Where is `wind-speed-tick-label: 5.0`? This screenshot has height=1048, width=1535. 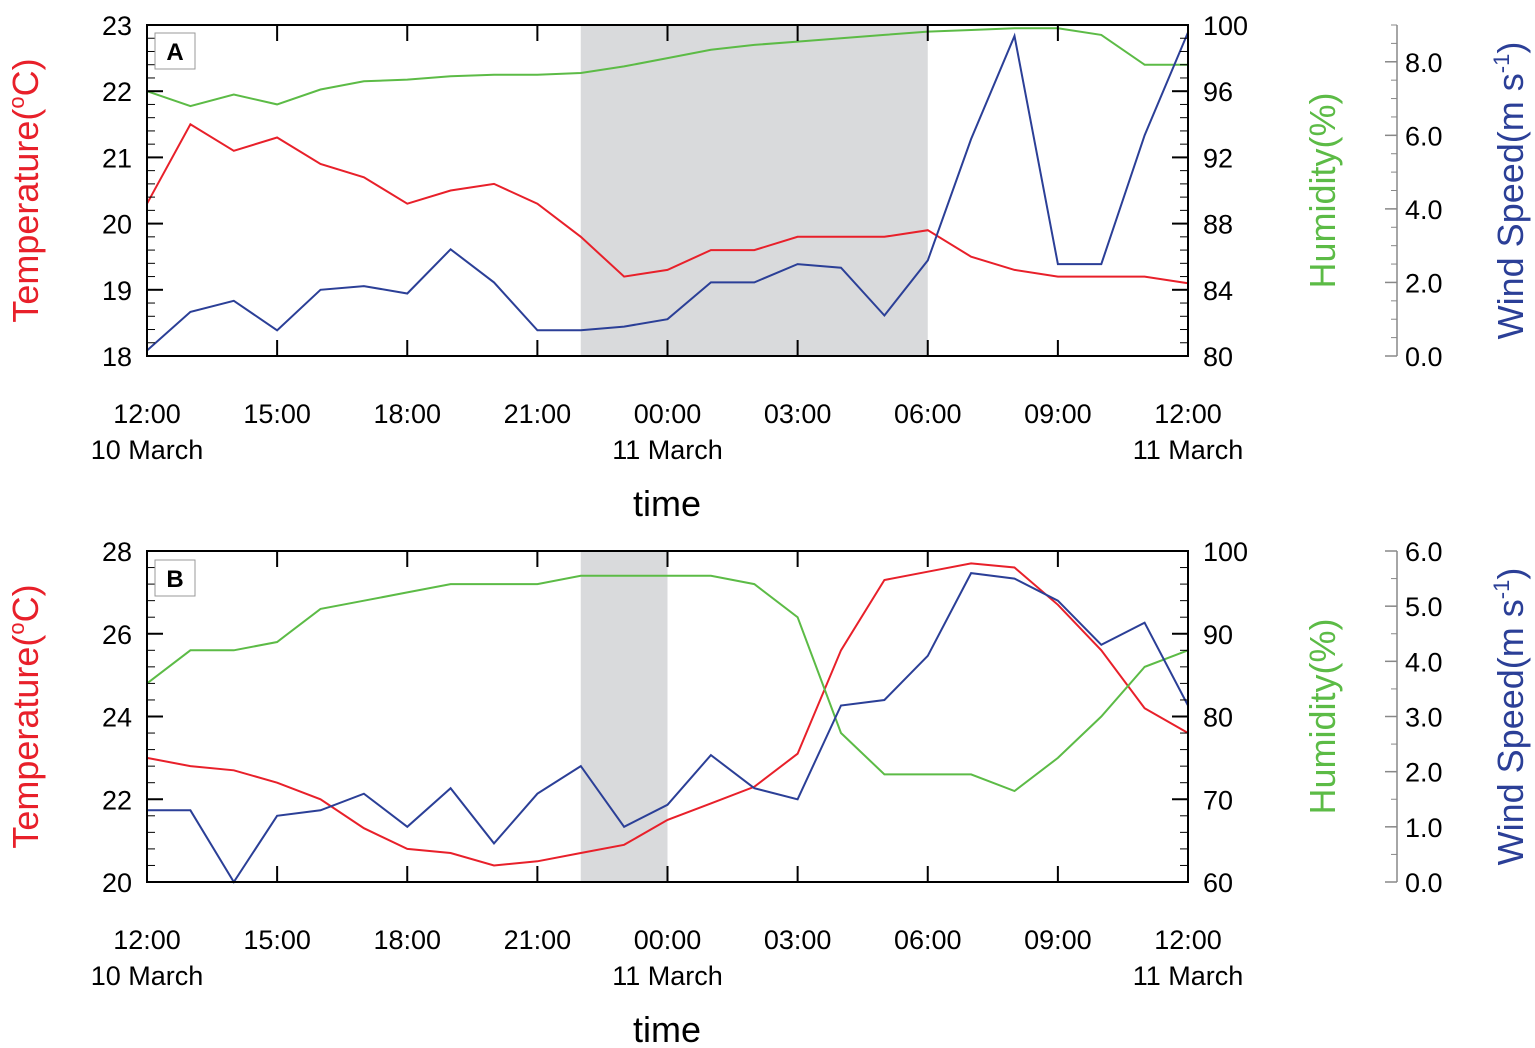 wind-speed-tick-label: 5.0 is located at coordinates (1424, 607).